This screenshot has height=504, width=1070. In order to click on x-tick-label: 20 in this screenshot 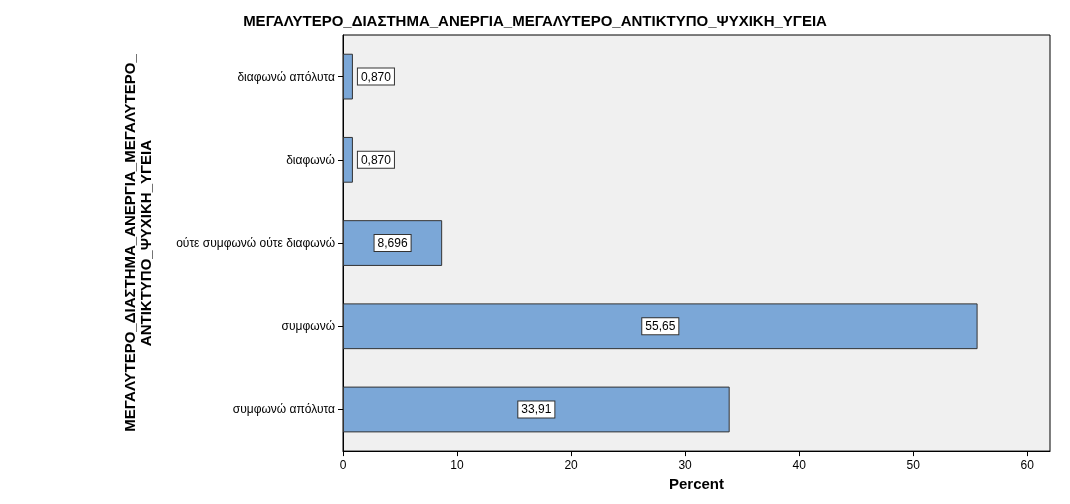, I will do `click(571, 465)`.